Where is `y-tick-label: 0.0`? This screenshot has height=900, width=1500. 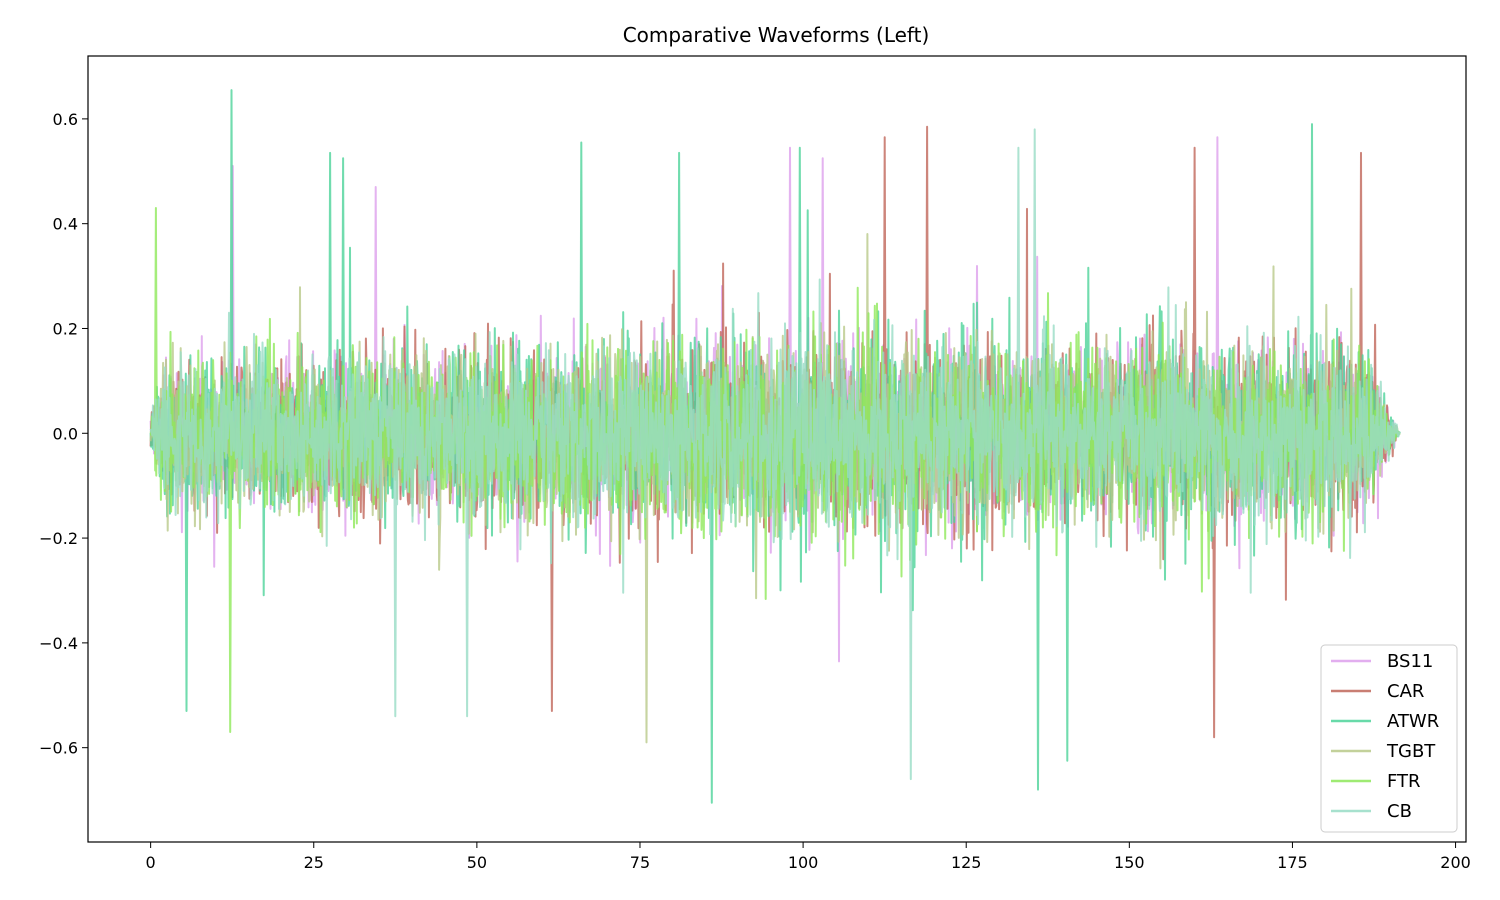
y-tick-label: 0.0 is located at coordinates (65, 433).